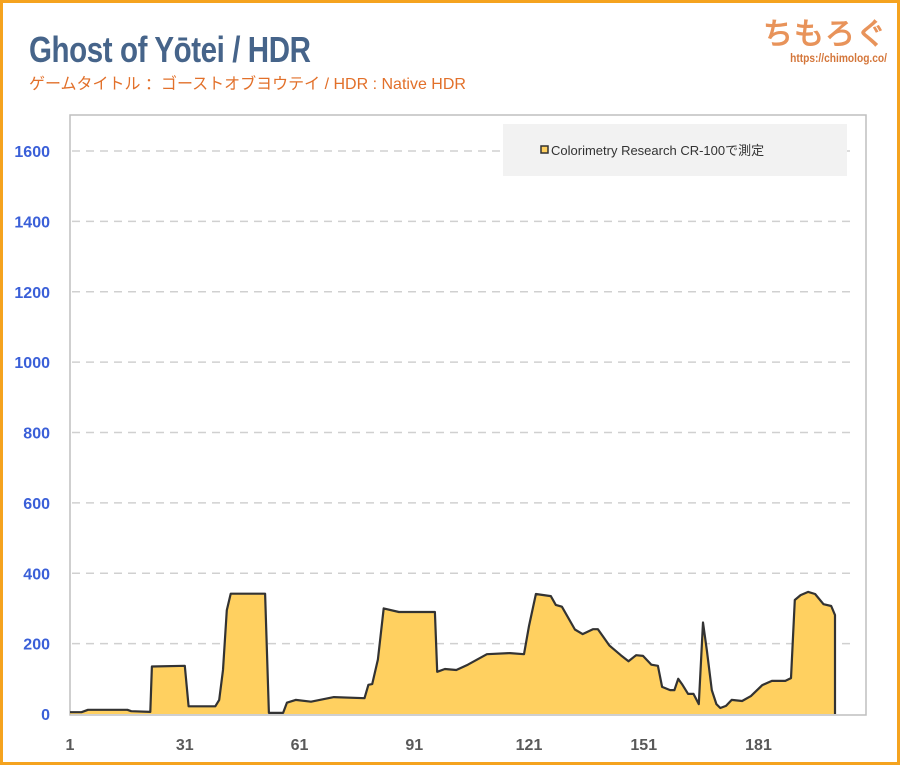 The image size is (900, 765). Describe the element at coordinates (657, 150) in the screenshot. I see `legend-label: Colorimetry Research CR-100で測定` at that location.